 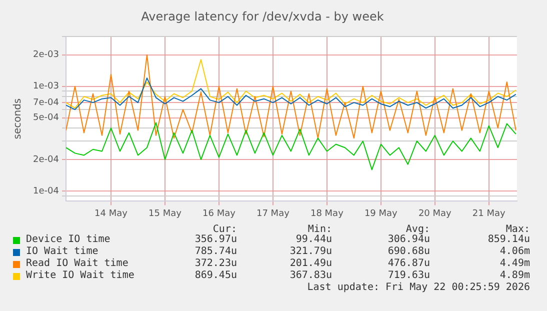 I want to click on y-tick-label: 2e-04, so click(x=46, y=159).